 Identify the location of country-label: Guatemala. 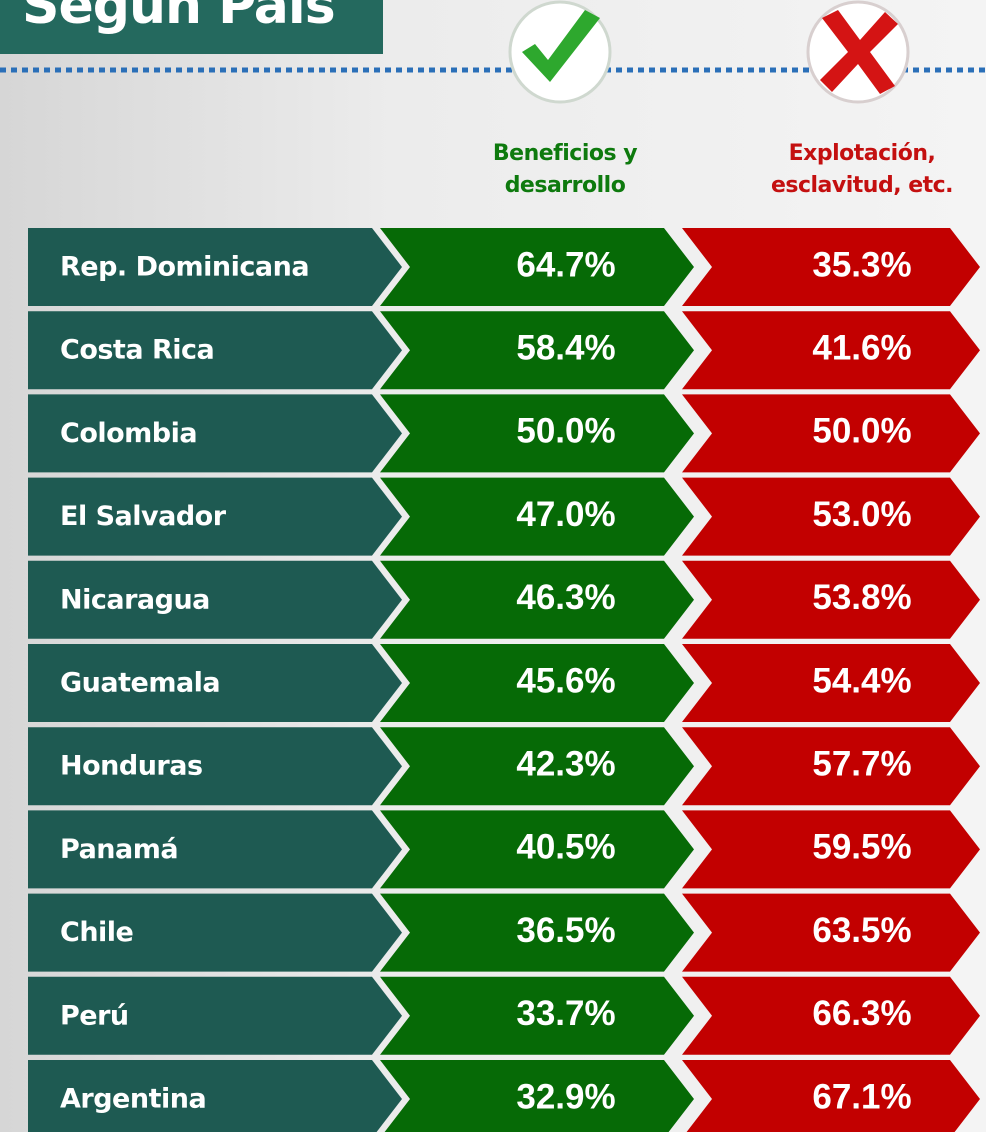
(140, 683).